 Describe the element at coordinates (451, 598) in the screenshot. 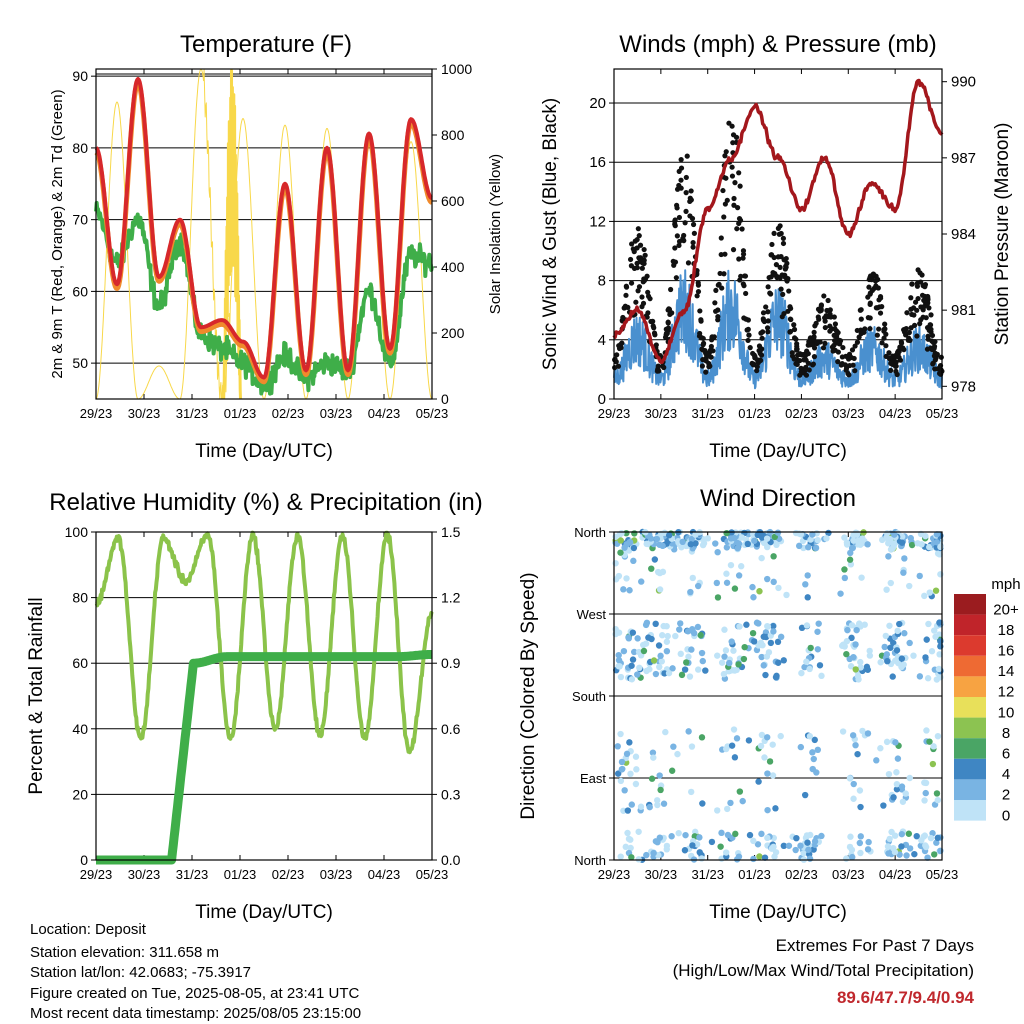

I see `y2-tick-label: 1.2` at that location.